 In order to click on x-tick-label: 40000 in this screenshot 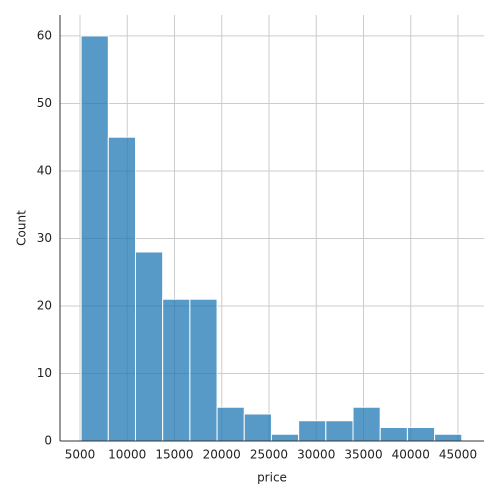, I will do `click(411, 455)`.